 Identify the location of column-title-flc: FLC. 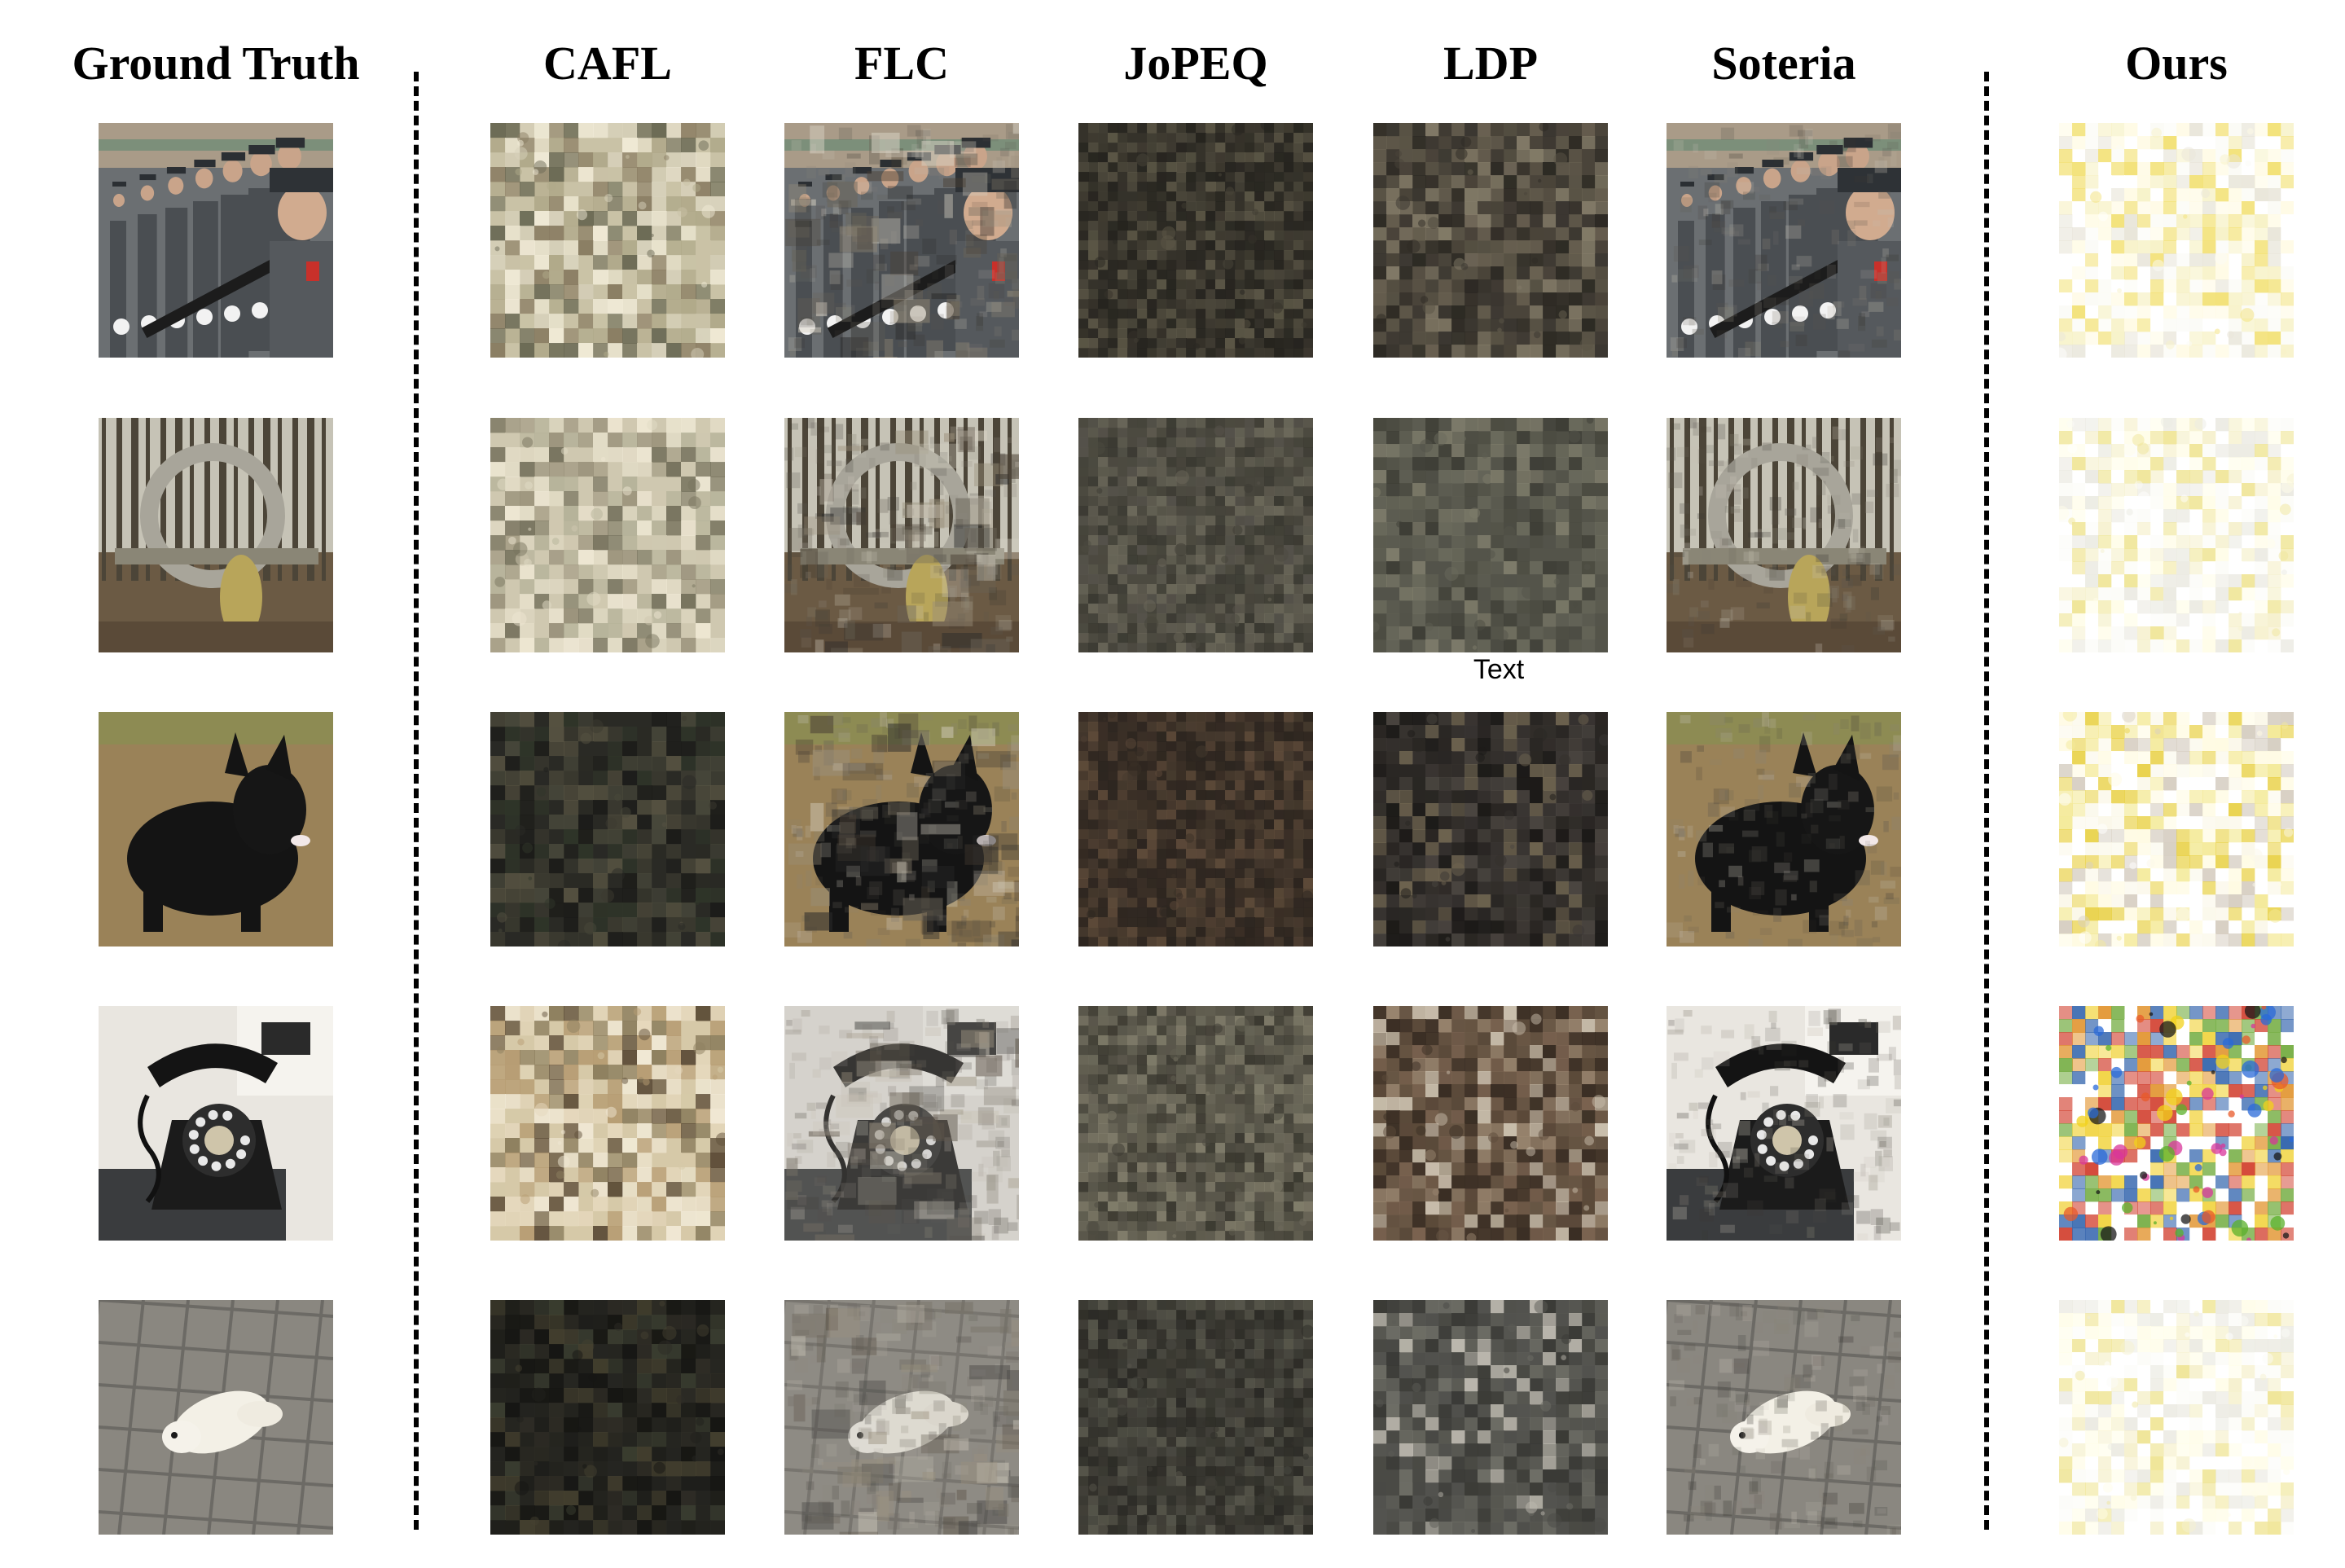
(901, 63).